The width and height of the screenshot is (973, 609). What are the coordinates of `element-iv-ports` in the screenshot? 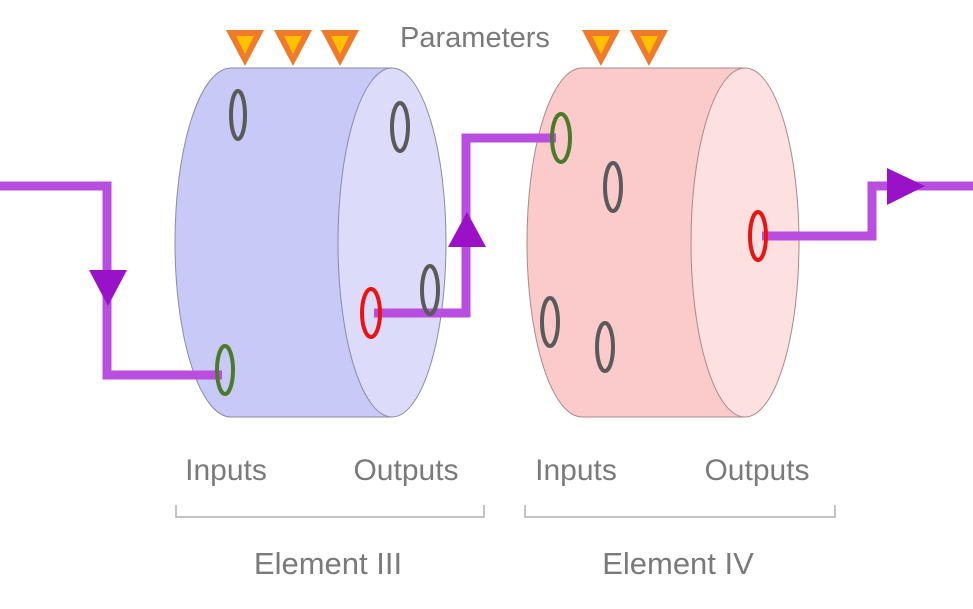 It's located at (654, 242).